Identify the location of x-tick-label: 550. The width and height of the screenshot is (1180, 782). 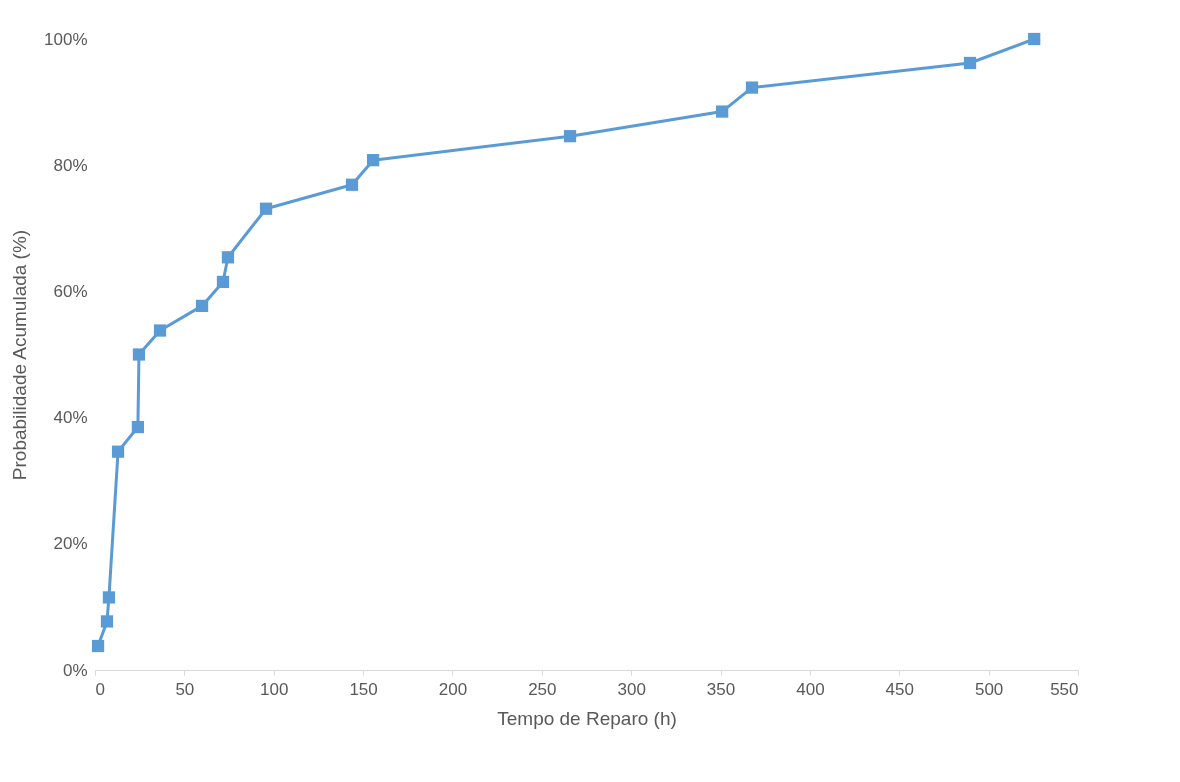
(1064, 689).